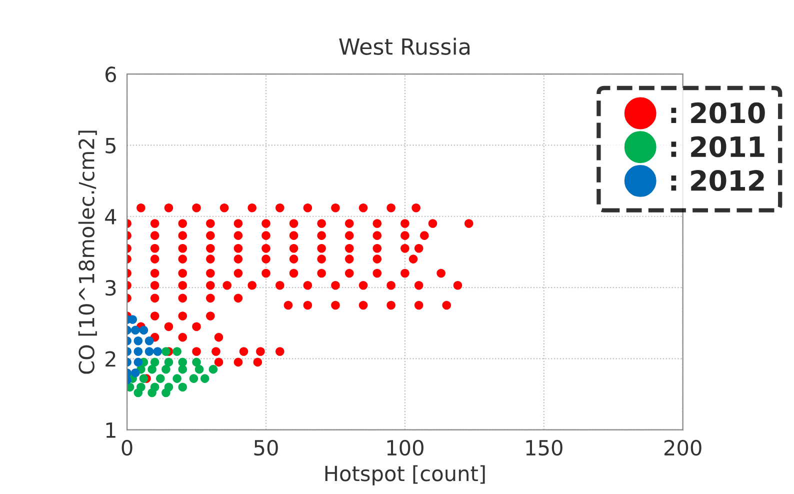  I want to click on x-tick-label: 150, so click(544, 448).